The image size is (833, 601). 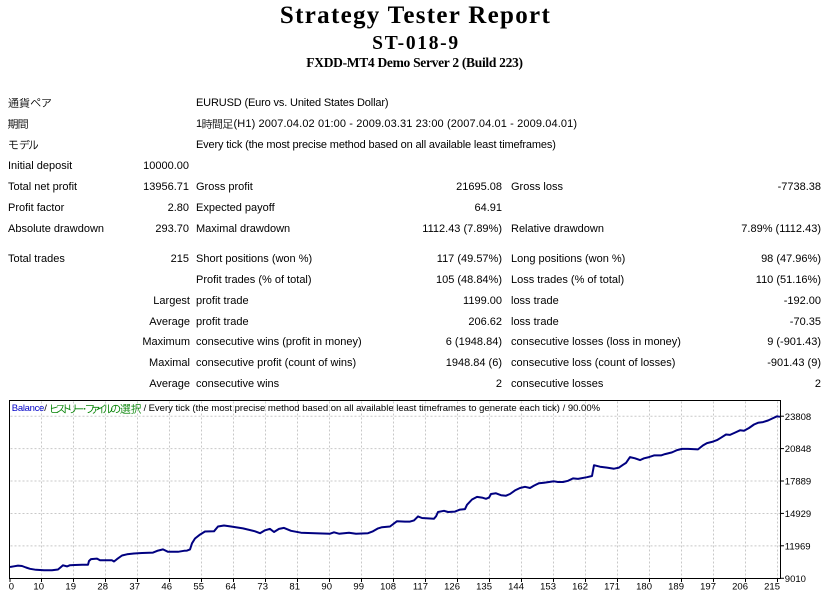 What do you see at coordinates (580, 587) in the screenshot?
I see `svg-text: 162` at bounding box center [580, 587].